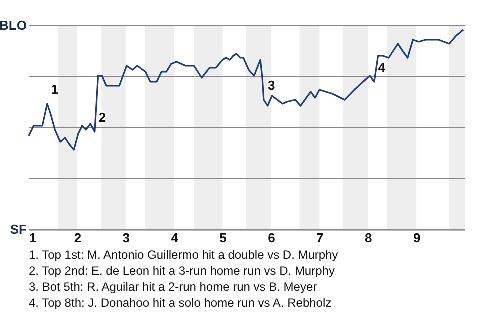  I want to click on x-tick-label: 9, so click(417, 238).